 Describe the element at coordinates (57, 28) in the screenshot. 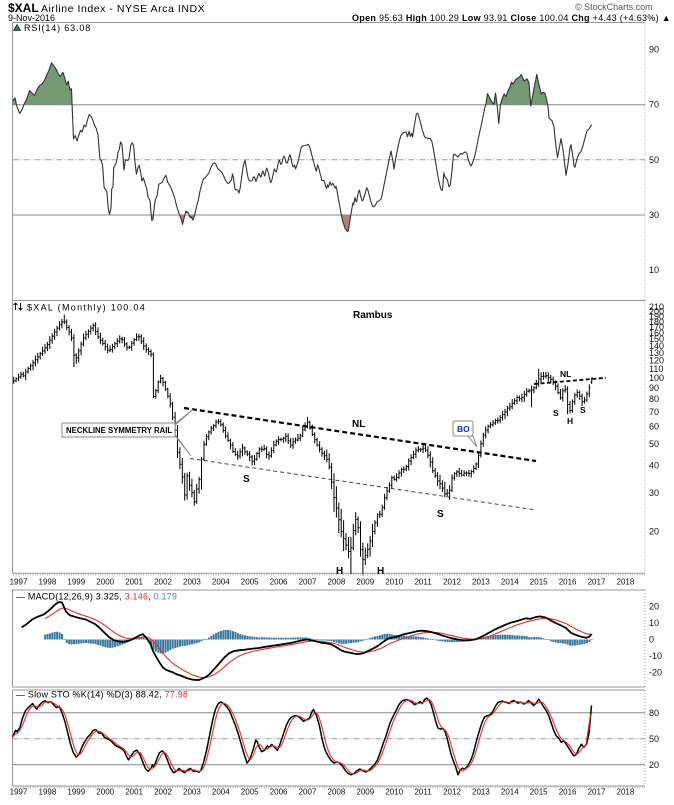

I see `svg-text: RSI(14) 63.08` at that location.